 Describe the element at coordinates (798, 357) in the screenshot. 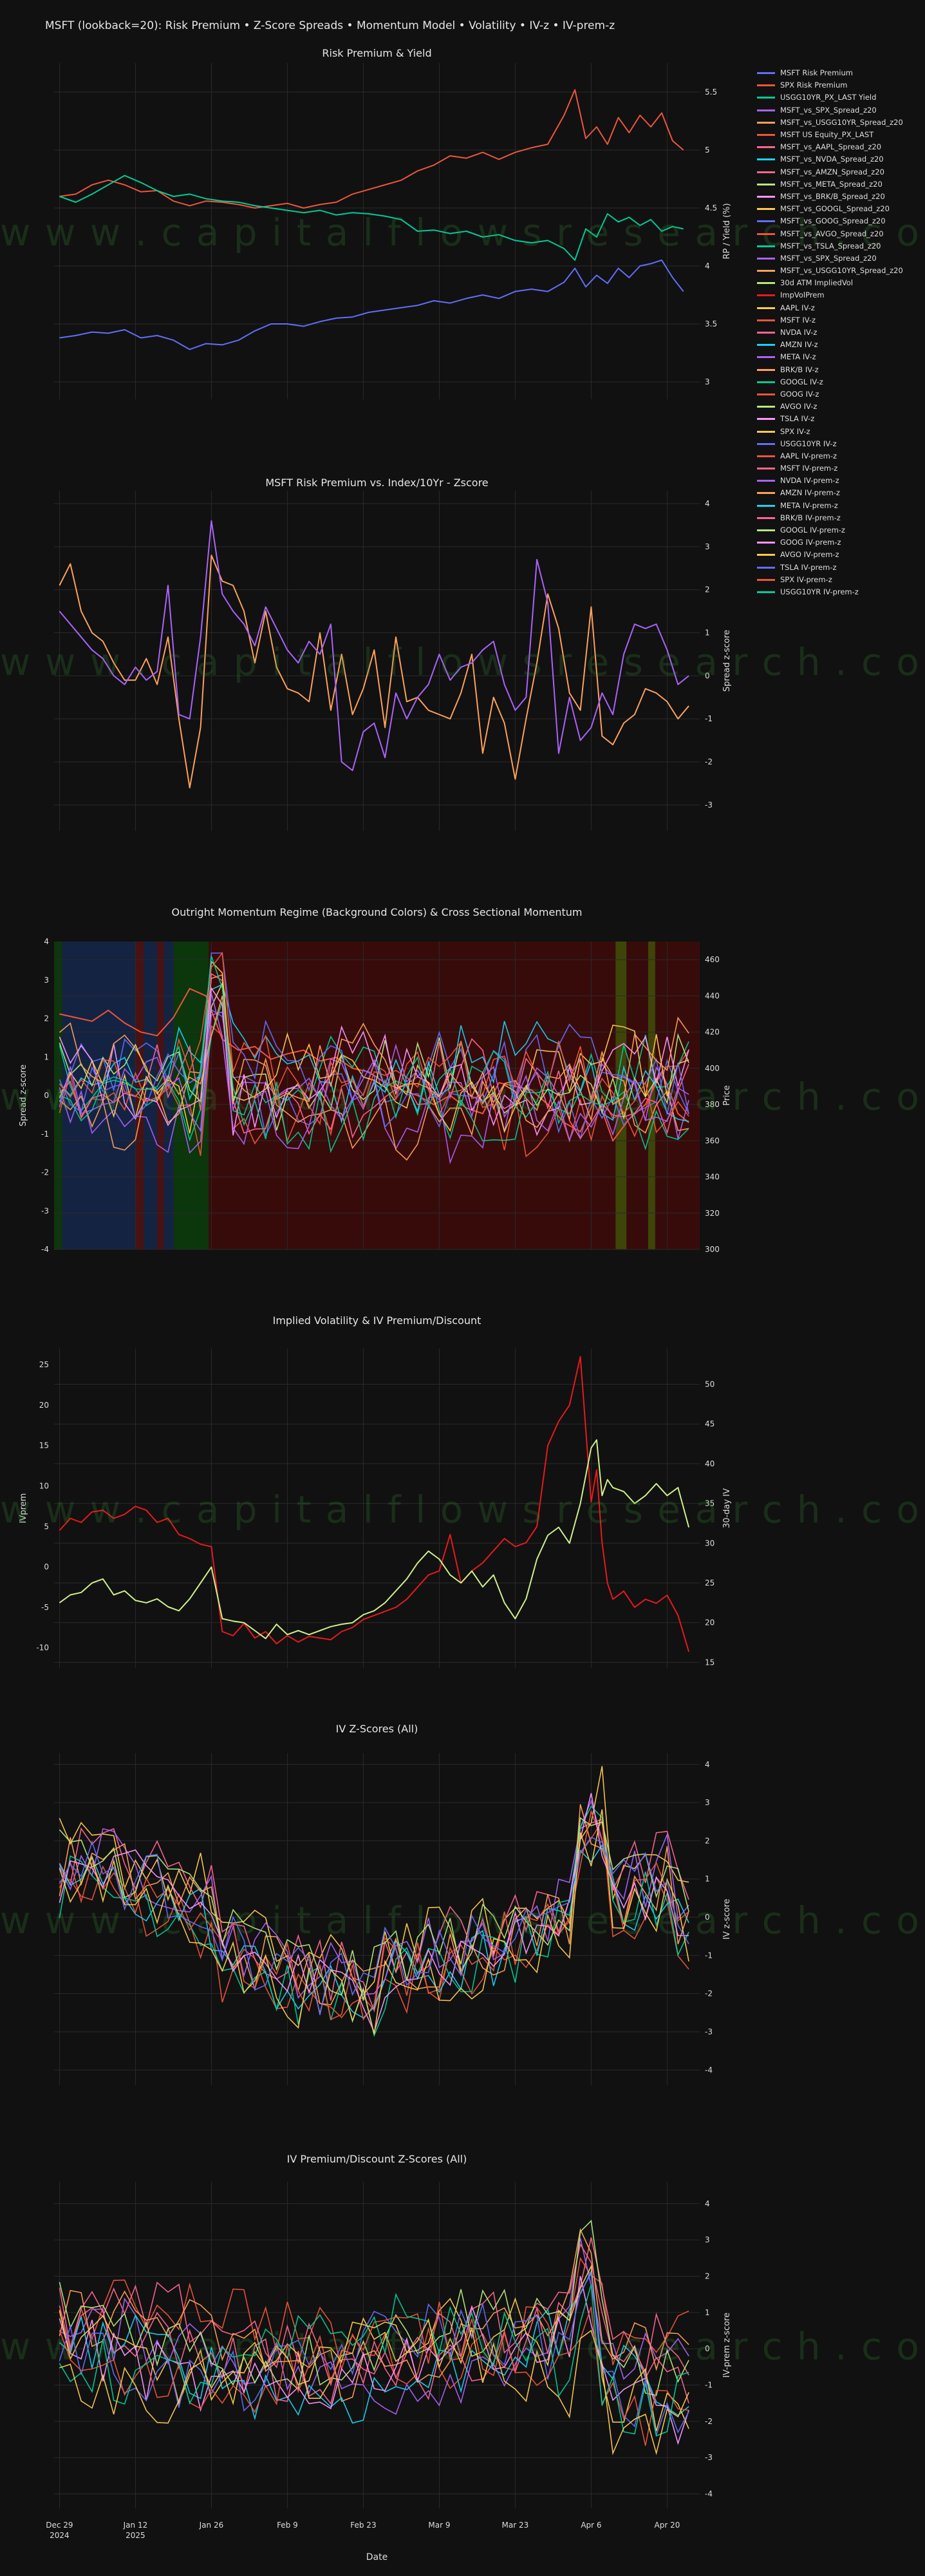

I see `legend-label: META IV-z` at that location.